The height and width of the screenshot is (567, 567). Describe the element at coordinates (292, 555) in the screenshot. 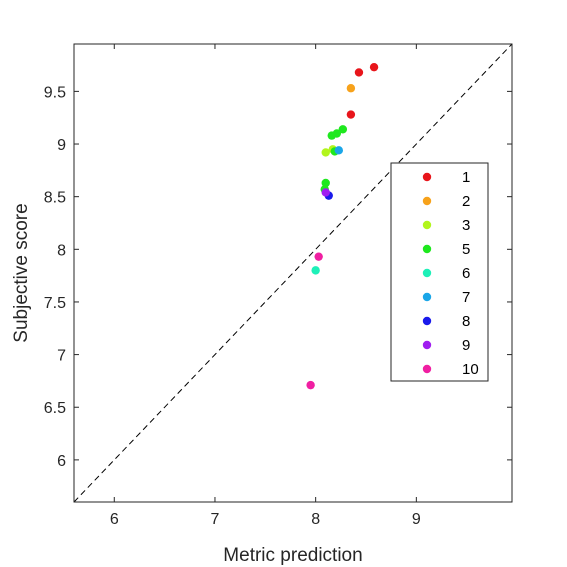

I see `x-axis-label: Metric prediction` at that location.